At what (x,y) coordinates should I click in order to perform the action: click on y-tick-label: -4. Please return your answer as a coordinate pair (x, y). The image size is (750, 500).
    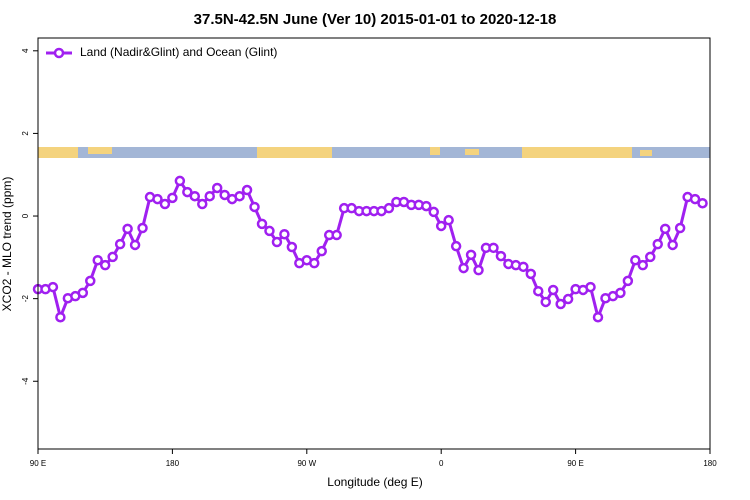
    Looking at the image, I should click on (25, 381).